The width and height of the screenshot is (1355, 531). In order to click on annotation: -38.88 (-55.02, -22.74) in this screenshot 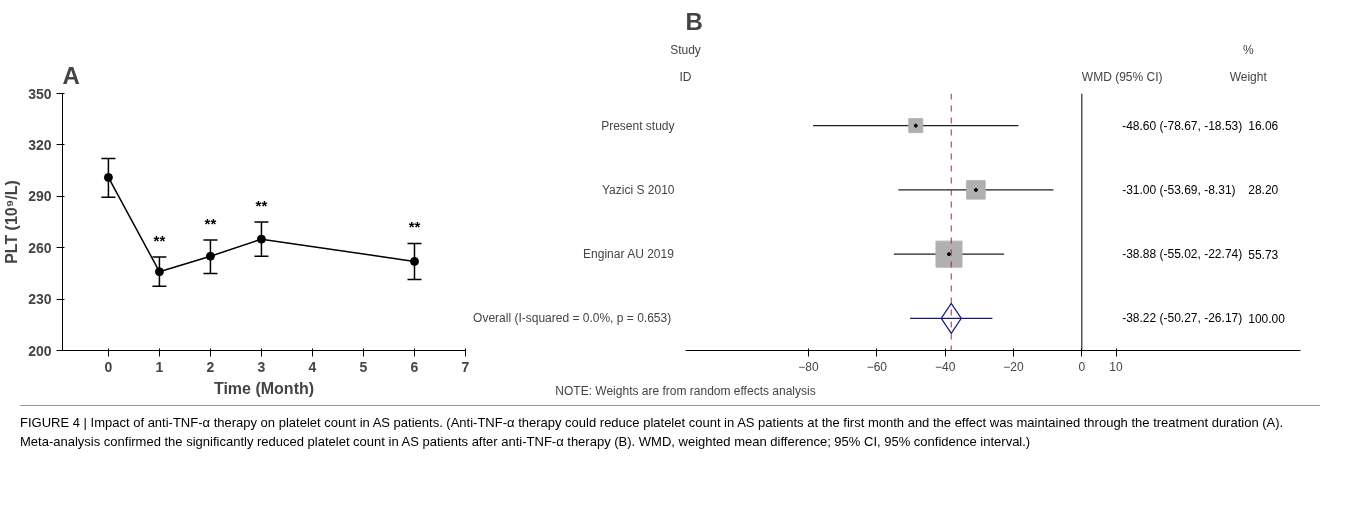, I will do `click(1182, 254)`.